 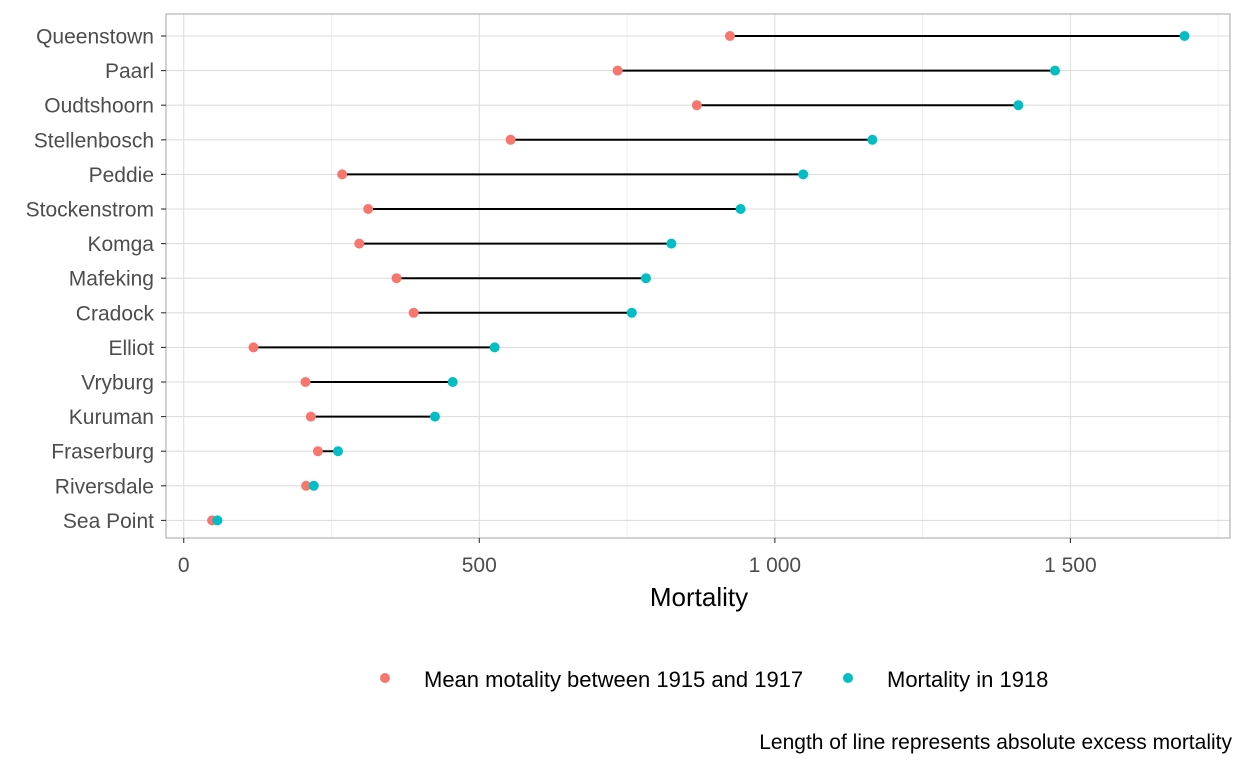 What do you see at coordinates (121, 175) in the screenshot?
I see `category-label: Peddie` at bounding box center [121, 175].